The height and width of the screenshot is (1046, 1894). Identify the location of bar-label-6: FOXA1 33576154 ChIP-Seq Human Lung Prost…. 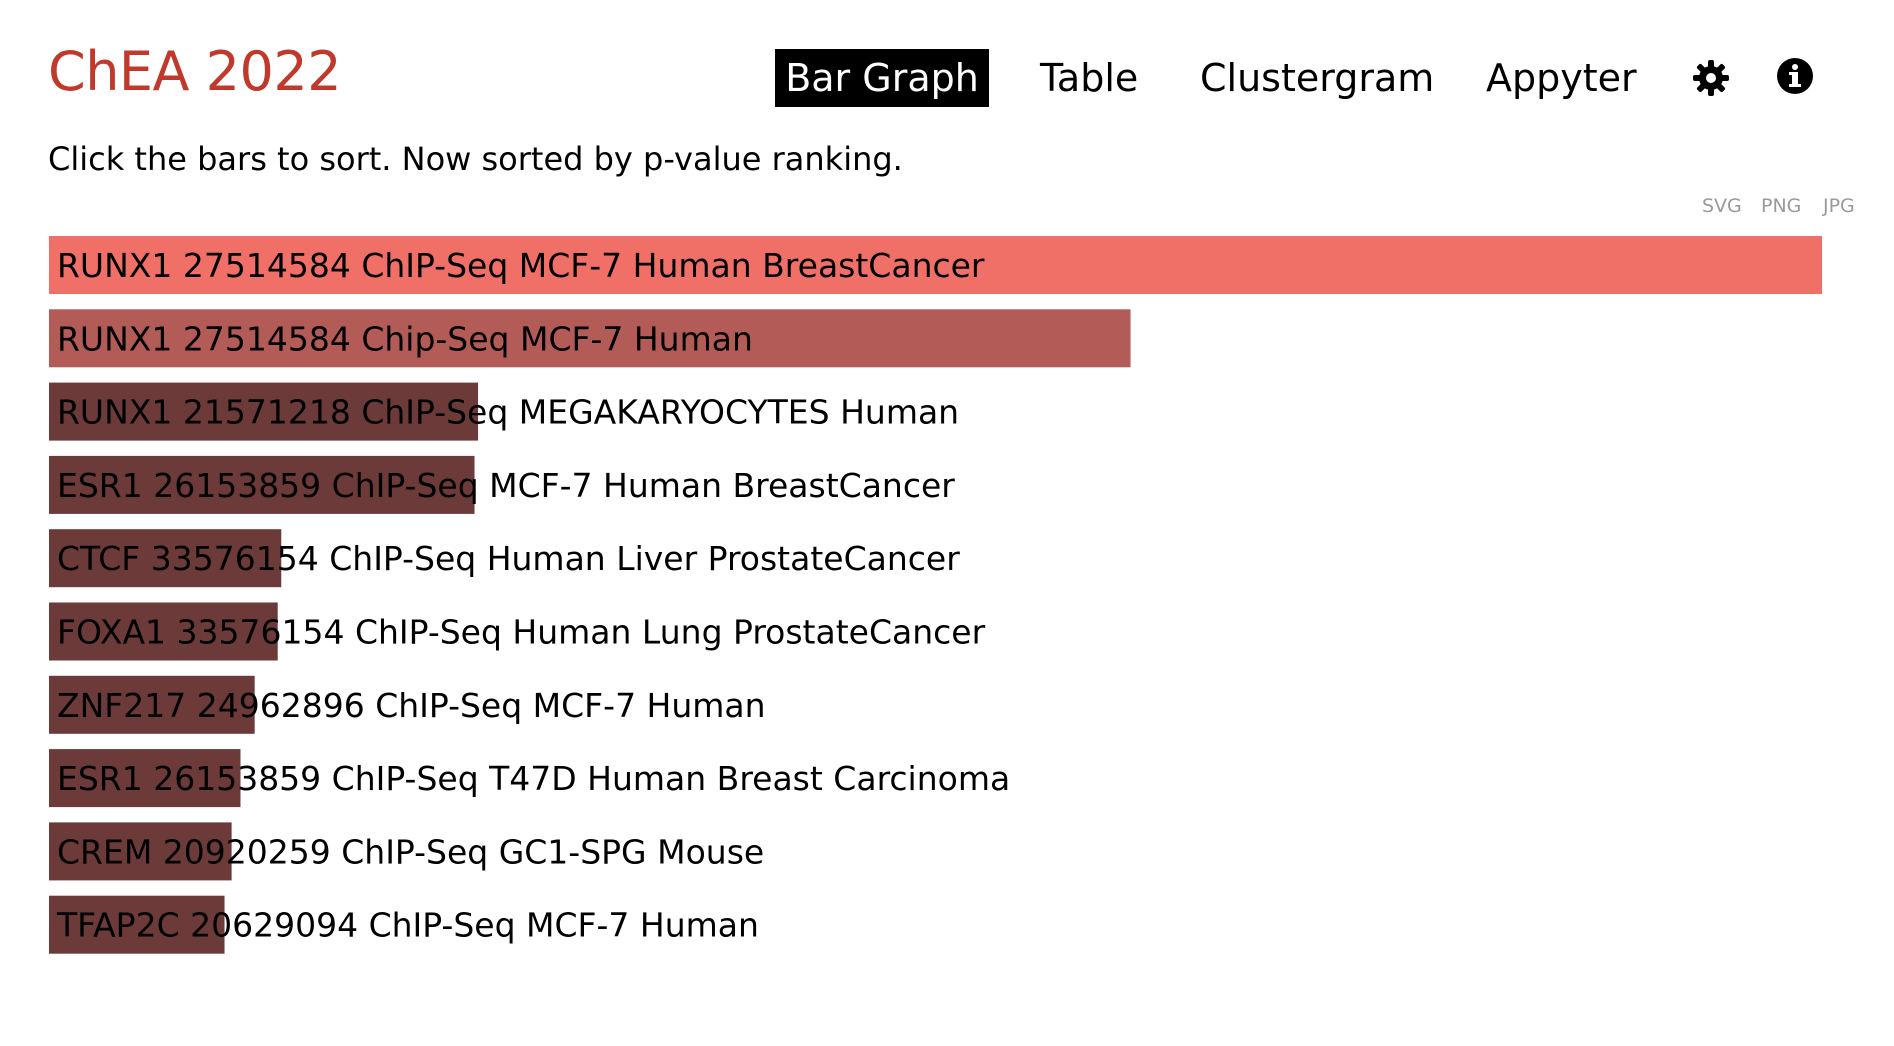
(521, 632).